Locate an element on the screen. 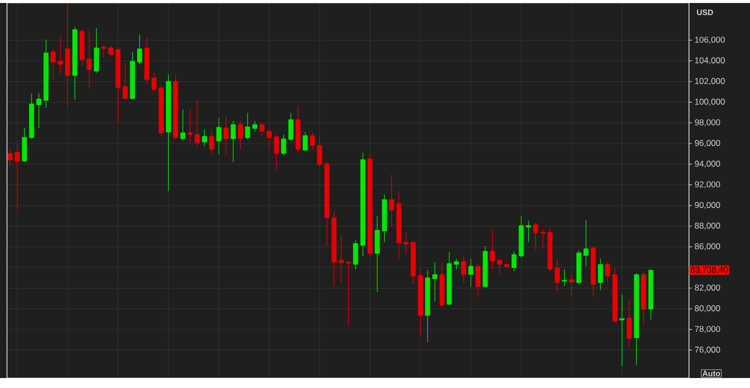 The height and width of the screenshot is (388, 750). y-tick-label: 94,000 is located at coordinates (707, 164).